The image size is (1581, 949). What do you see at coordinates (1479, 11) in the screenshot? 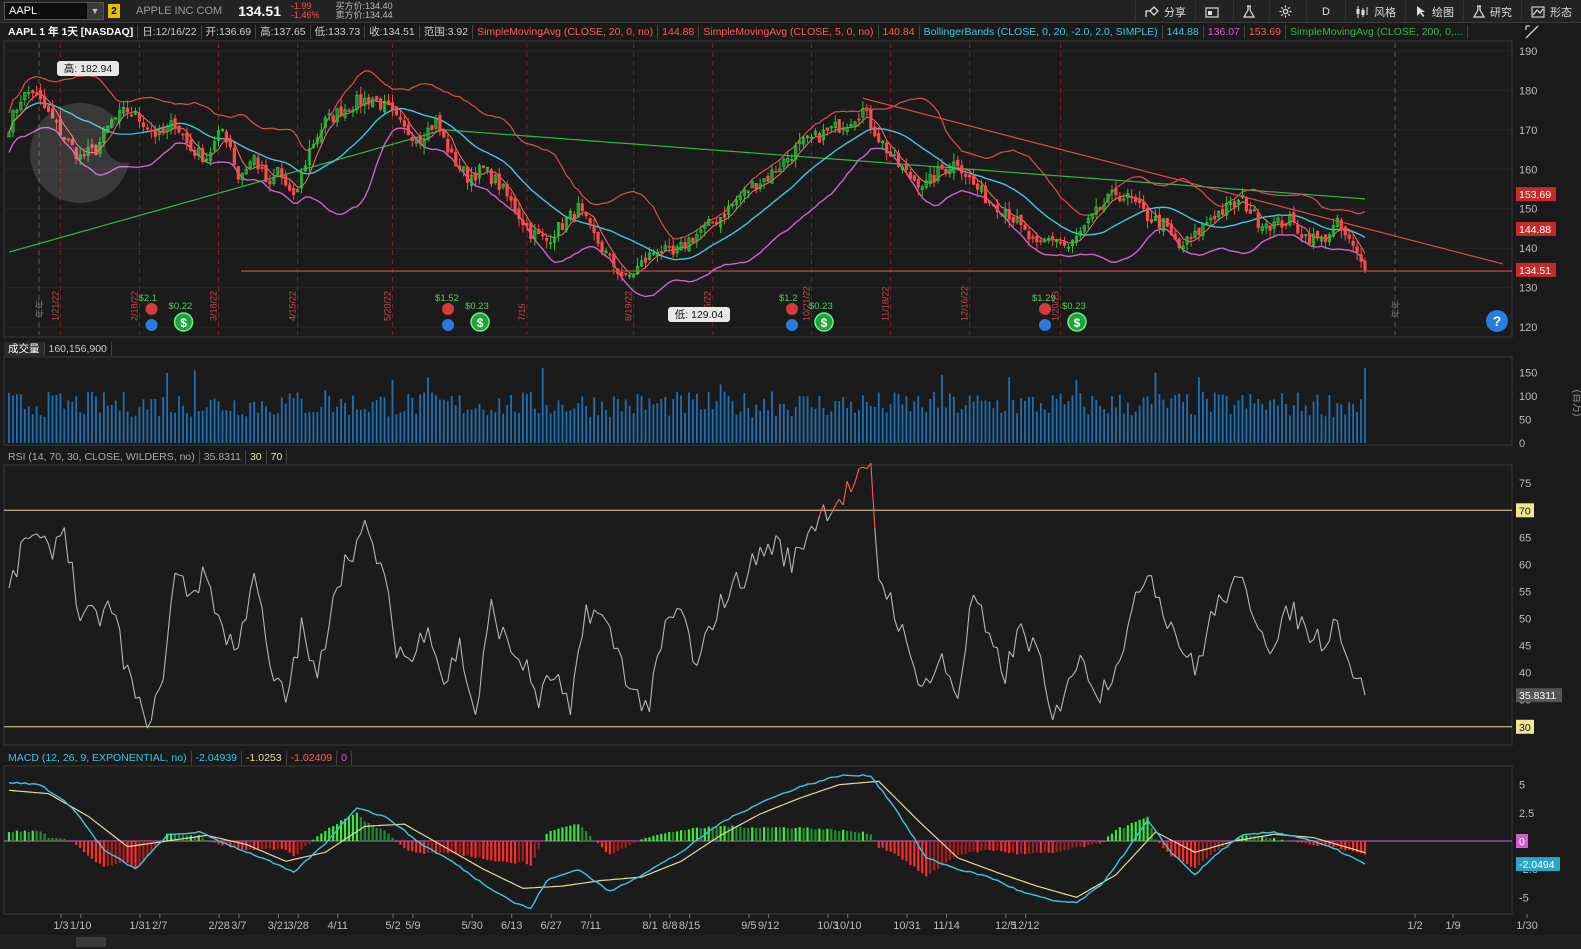
I see `flask-icon` at bounding box center [1479, 11].